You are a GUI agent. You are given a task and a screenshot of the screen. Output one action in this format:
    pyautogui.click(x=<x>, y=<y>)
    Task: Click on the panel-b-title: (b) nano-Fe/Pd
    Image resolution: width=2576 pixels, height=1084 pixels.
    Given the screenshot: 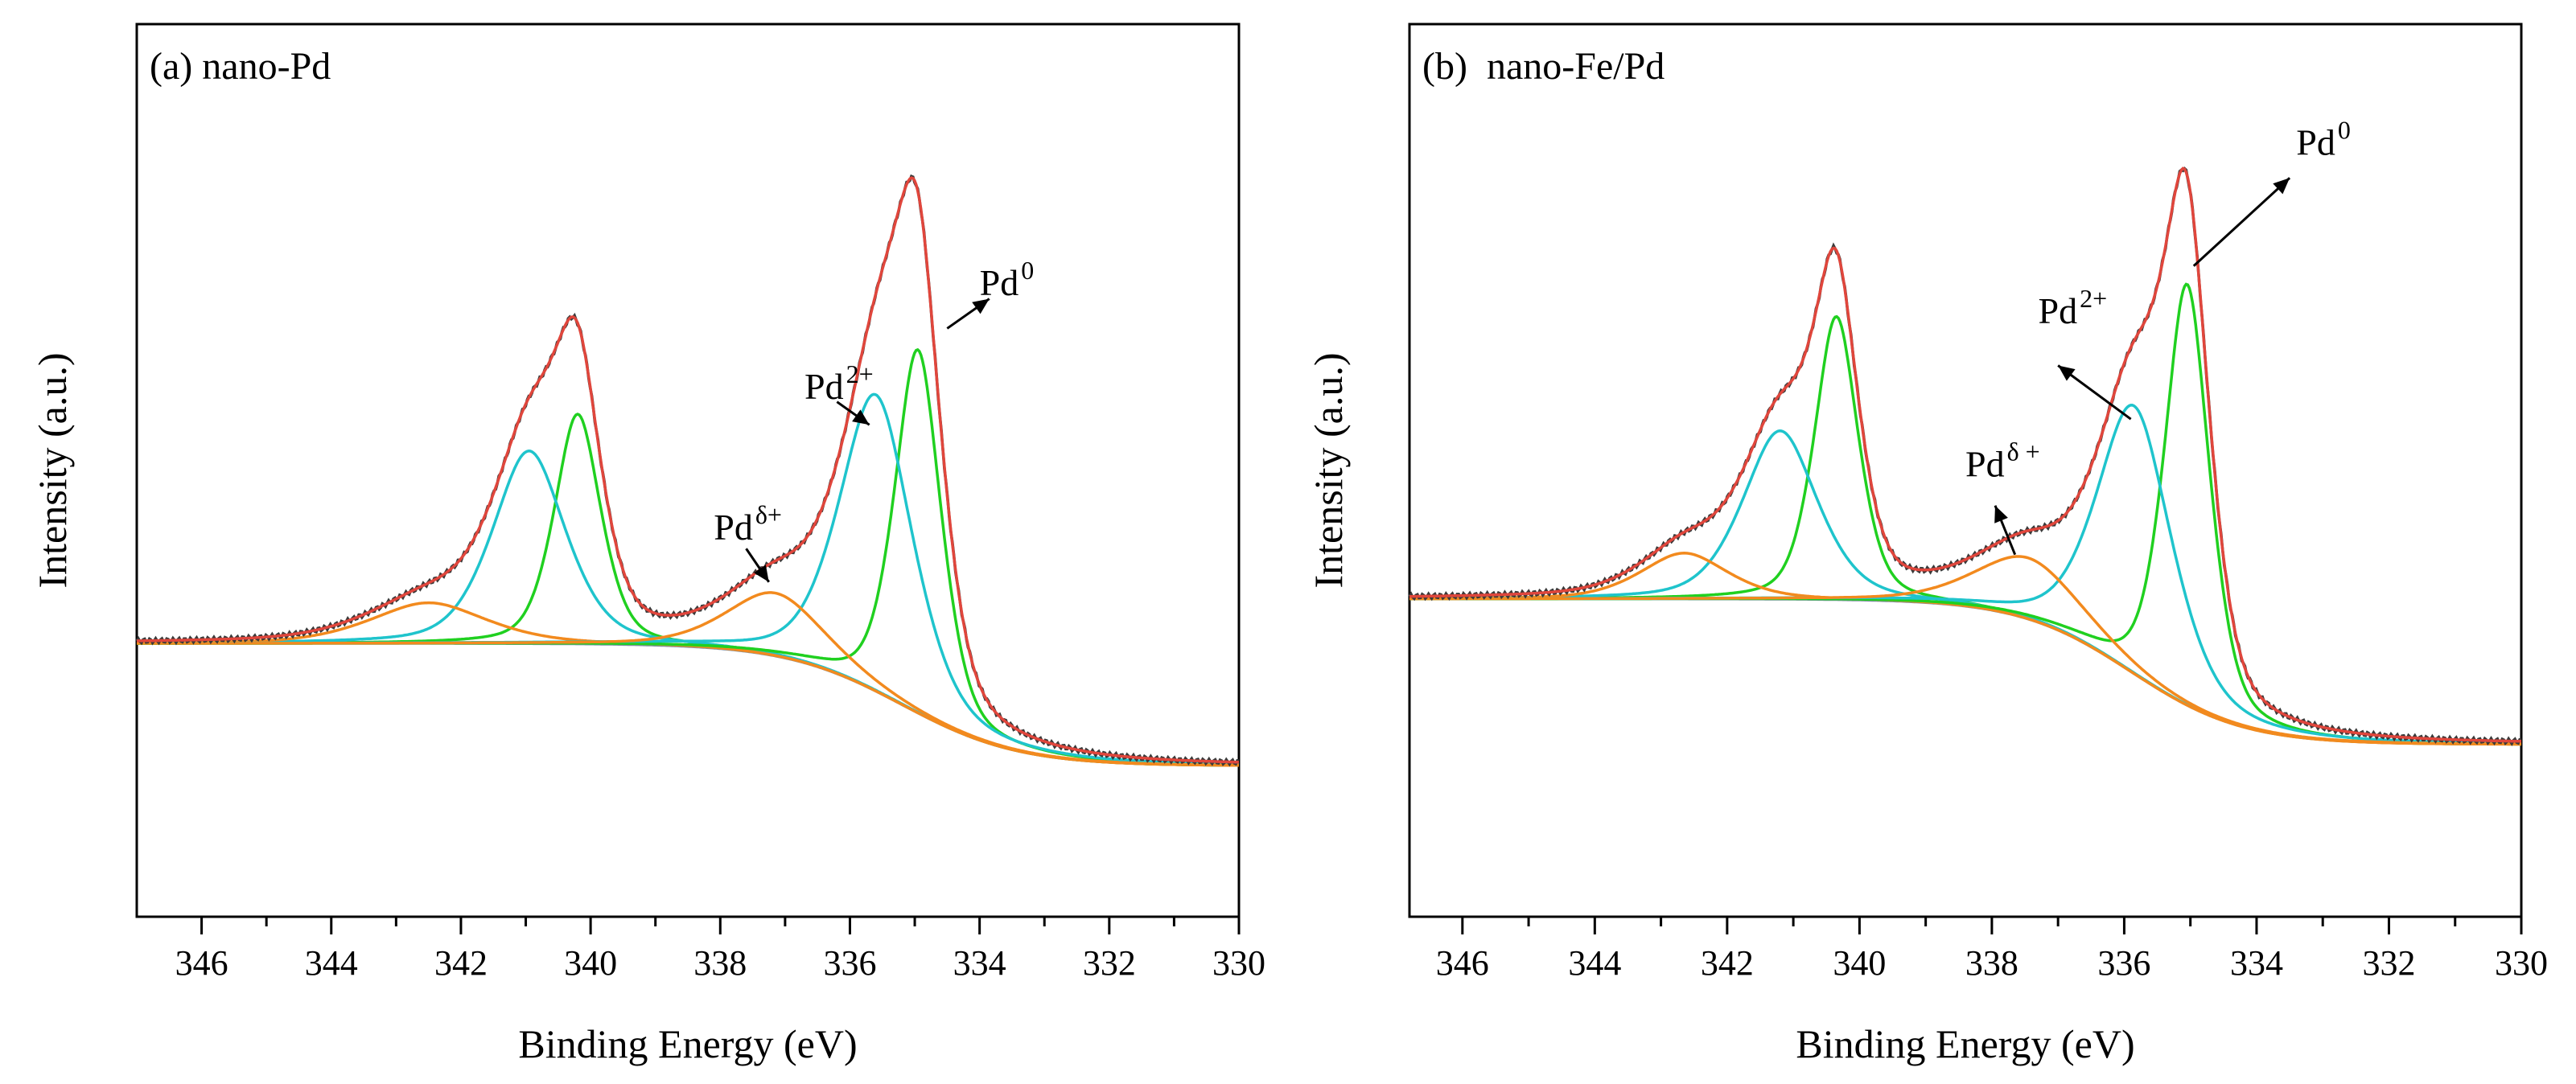 What is the action you would take?
    pyautogui.click(x=1543, y=66)
    